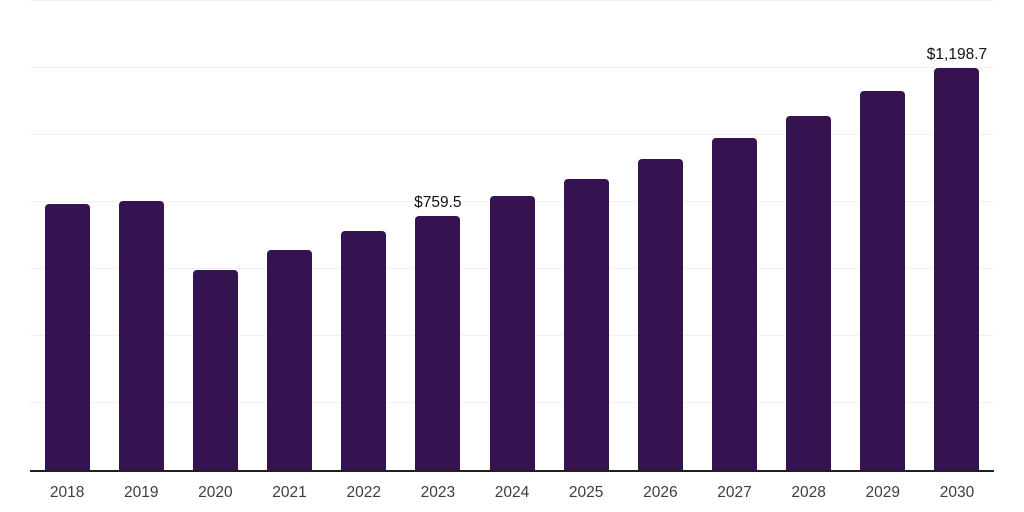 Image resolution: width=1024 pixels, height=512 pixels. Describe the element at coordinates (215, 370) in the screenshot. I see `bar-2020` at that location.